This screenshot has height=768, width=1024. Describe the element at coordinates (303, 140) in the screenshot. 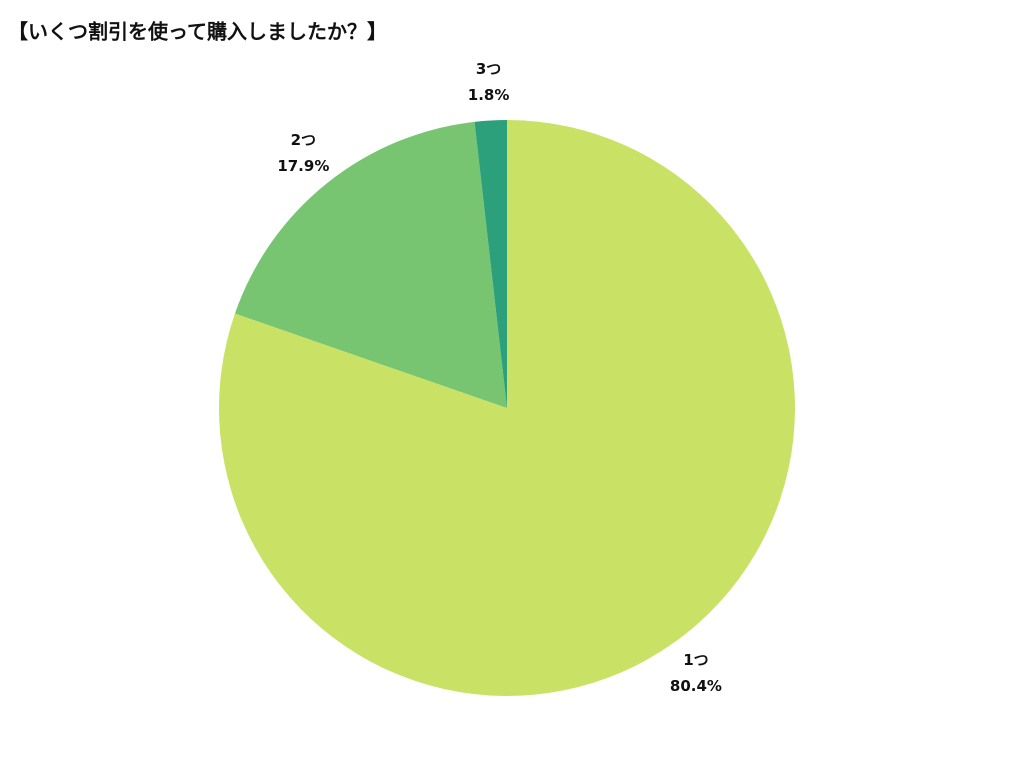

I see `slice-category-label: 2つ` at that location.